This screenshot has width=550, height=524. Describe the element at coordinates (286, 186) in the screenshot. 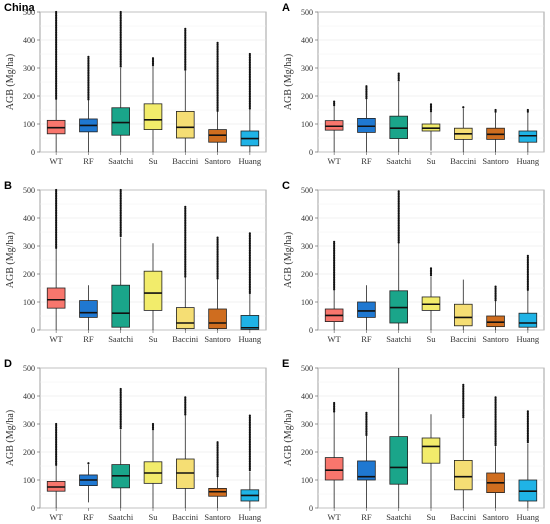

I see `panel-tag: C` at that location.